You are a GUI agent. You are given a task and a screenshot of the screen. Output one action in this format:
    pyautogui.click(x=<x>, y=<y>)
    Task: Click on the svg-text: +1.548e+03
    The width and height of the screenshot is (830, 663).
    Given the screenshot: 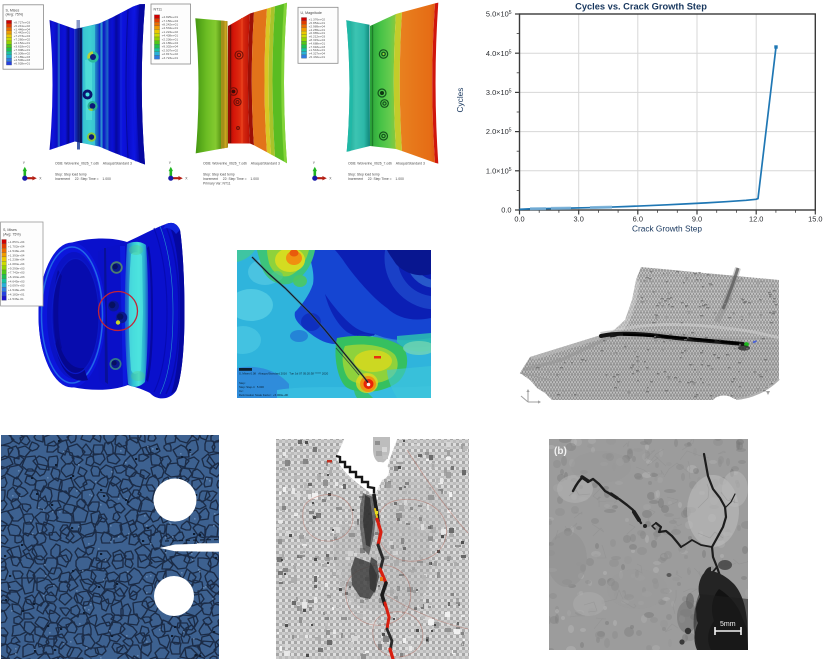 What is the action you would take?
    pyautogui.click(x=16, y=290)
    